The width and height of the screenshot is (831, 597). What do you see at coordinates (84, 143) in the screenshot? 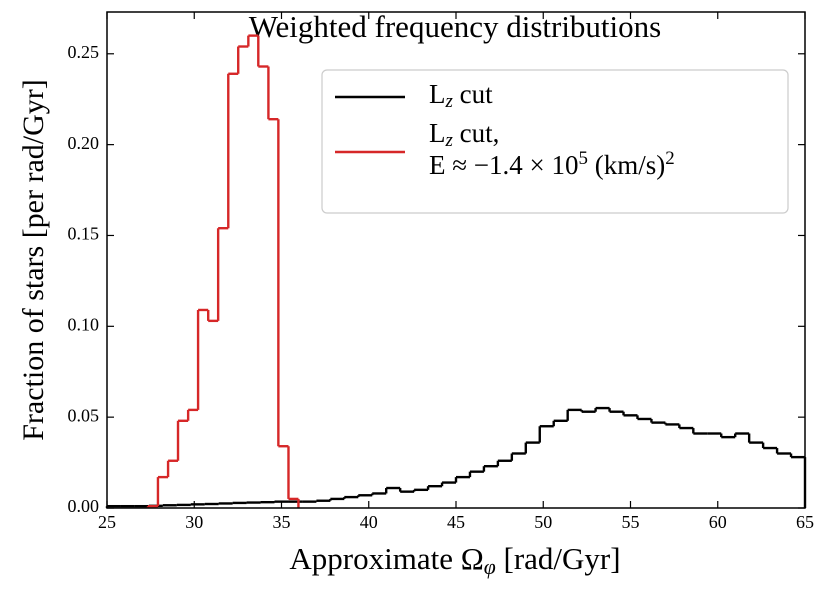
I see `y-tick-label: 0.20` at bounding box center [84, 143].